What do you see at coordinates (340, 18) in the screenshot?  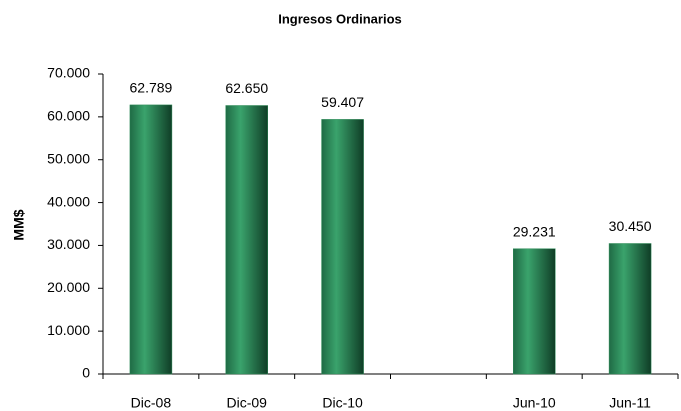 I see `chart-title: Ingresos Ordinarios` at bounding box center [340, 18].